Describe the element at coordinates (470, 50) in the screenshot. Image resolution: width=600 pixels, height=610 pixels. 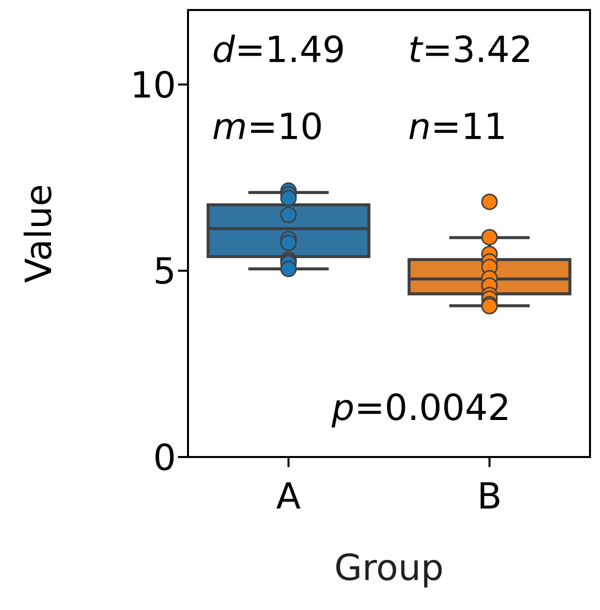
I see `annotation: t=3.42` at that location.